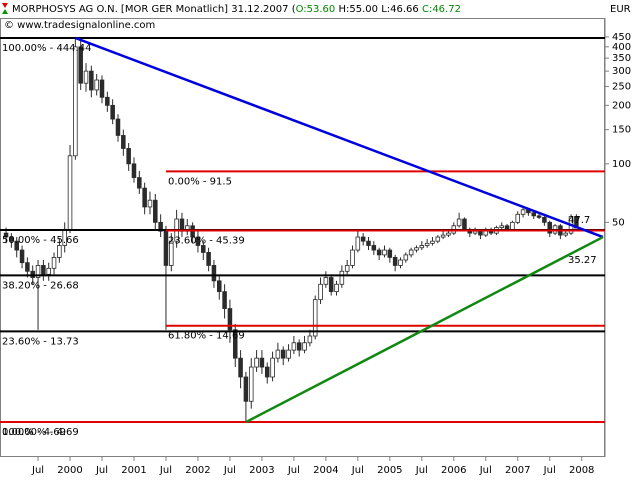 The height and width of the screenshot is (480, 640). Describe the element at coordinates (621, 87) in the screenshot. I see `y-tick-label: 250` at that location.